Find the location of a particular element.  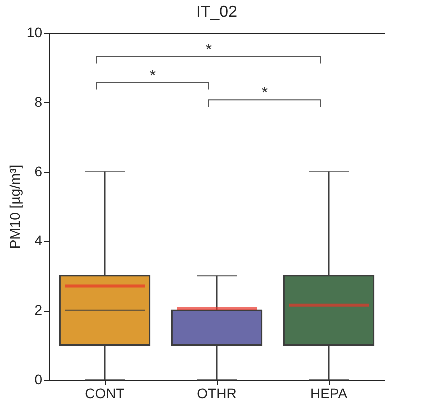

chart-title: IT_02 is located at coordinates (217, 12).